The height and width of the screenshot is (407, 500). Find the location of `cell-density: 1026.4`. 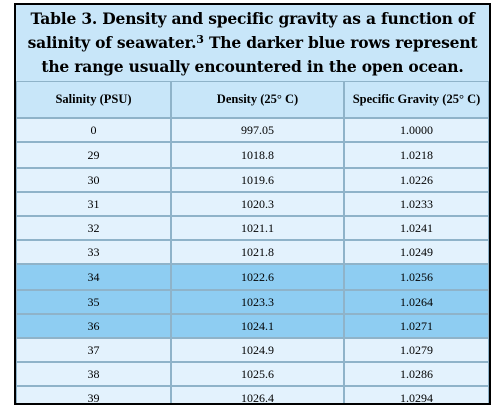

cell-density: 1026.4 is located at coordinates (257, 394).